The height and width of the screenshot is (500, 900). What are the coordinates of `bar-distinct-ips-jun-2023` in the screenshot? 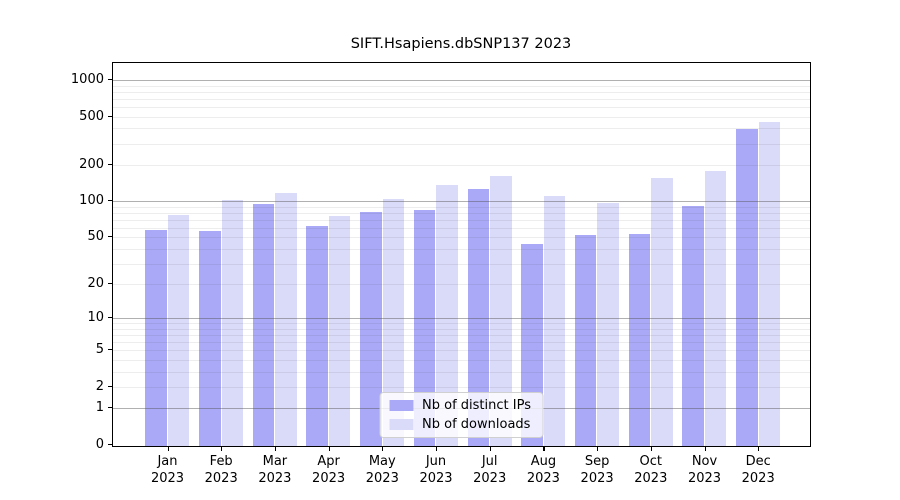 It's located at (424, 328).